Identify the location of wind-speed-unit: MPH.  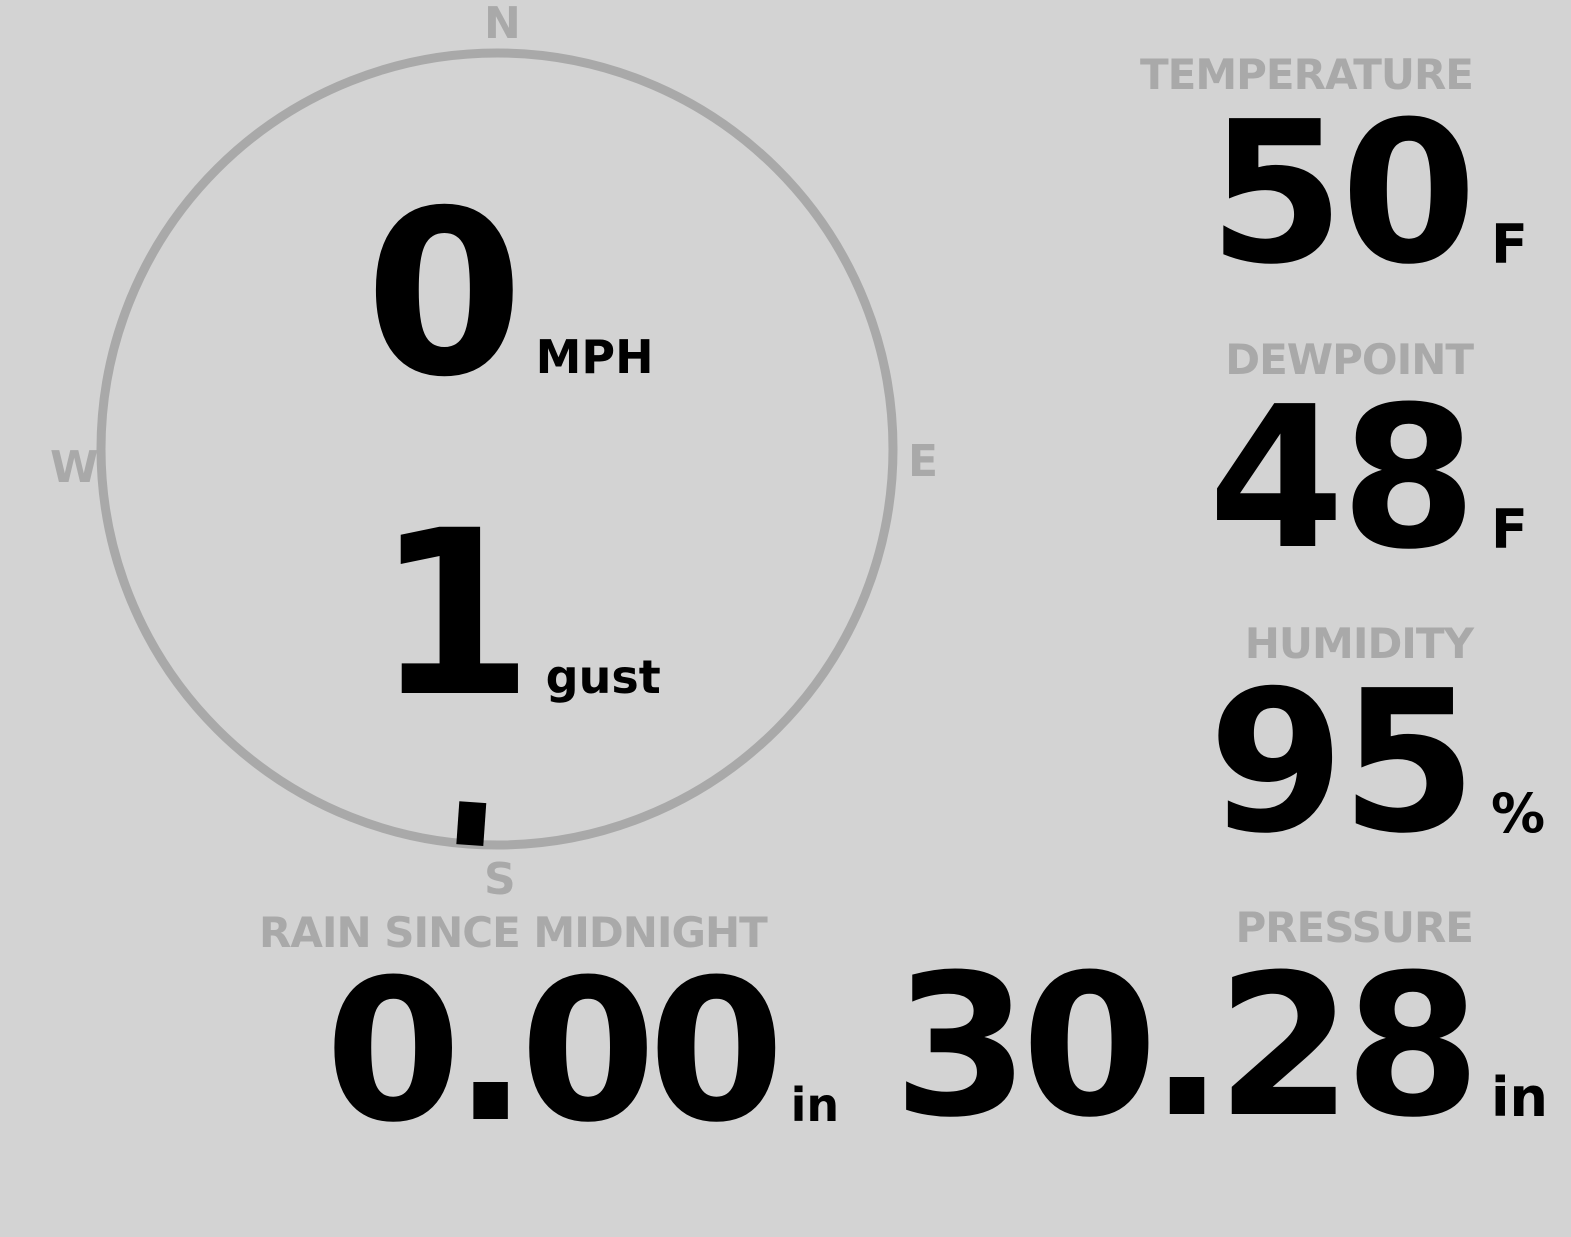
(594, 357).